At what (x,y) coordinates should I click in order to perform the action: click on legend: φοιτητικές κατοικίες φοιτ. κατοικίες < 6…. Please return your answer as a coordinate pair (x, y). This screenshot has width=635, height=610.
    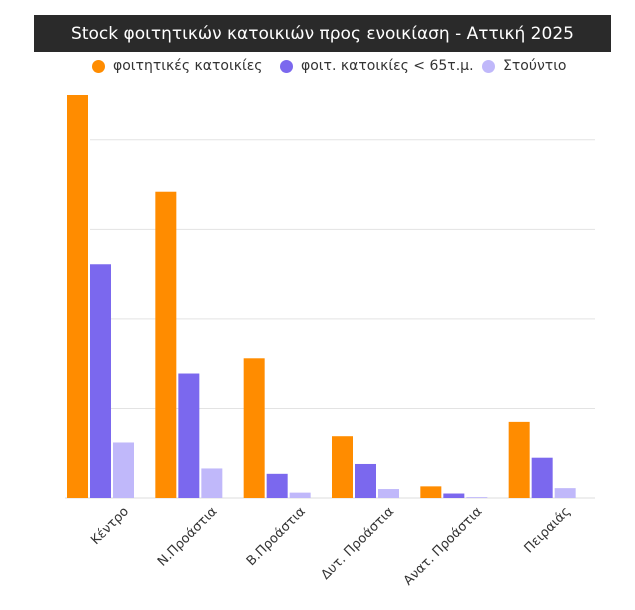
    Looking at the image, I should click on (317, 69).